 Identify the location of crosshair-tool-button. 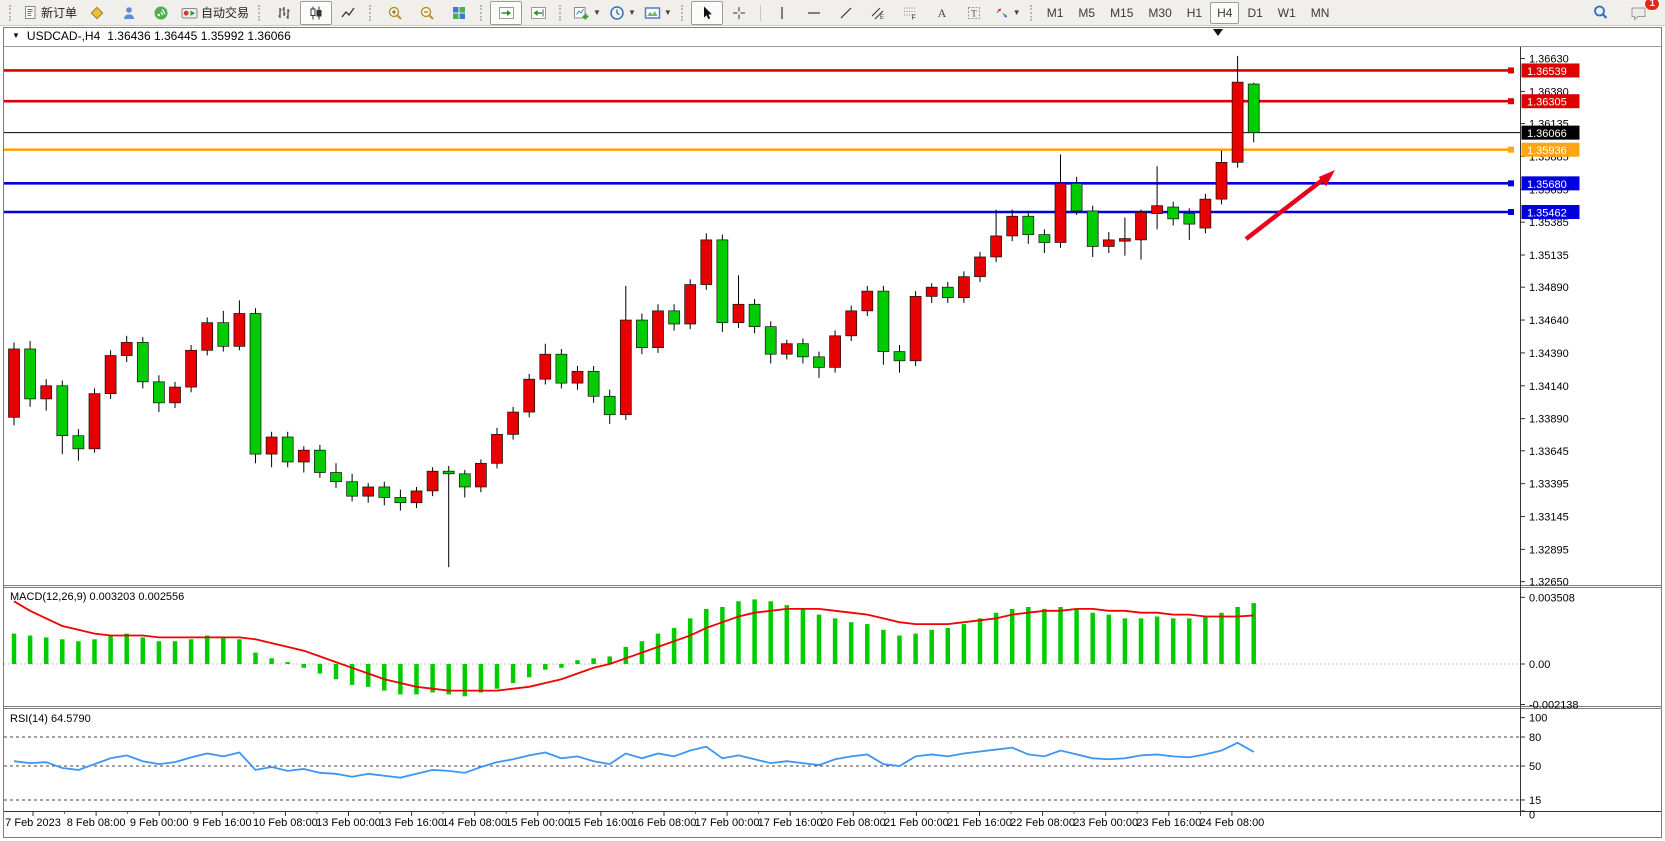
(739, 13).